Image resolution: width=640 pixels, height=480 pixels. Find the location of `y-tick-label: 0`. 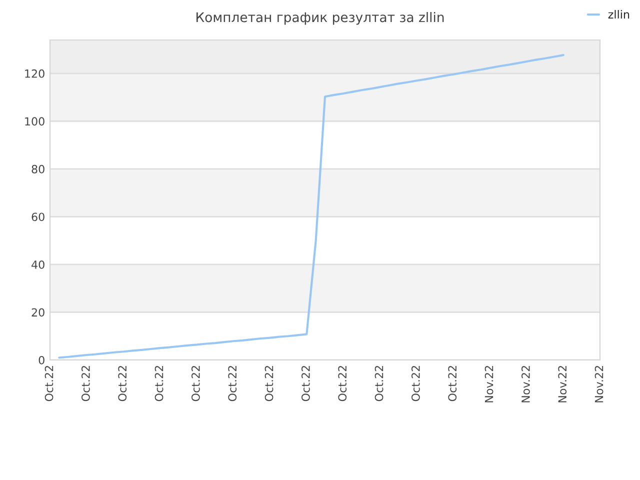

y-tick-label: 0 is located at coordinates (41, 360).